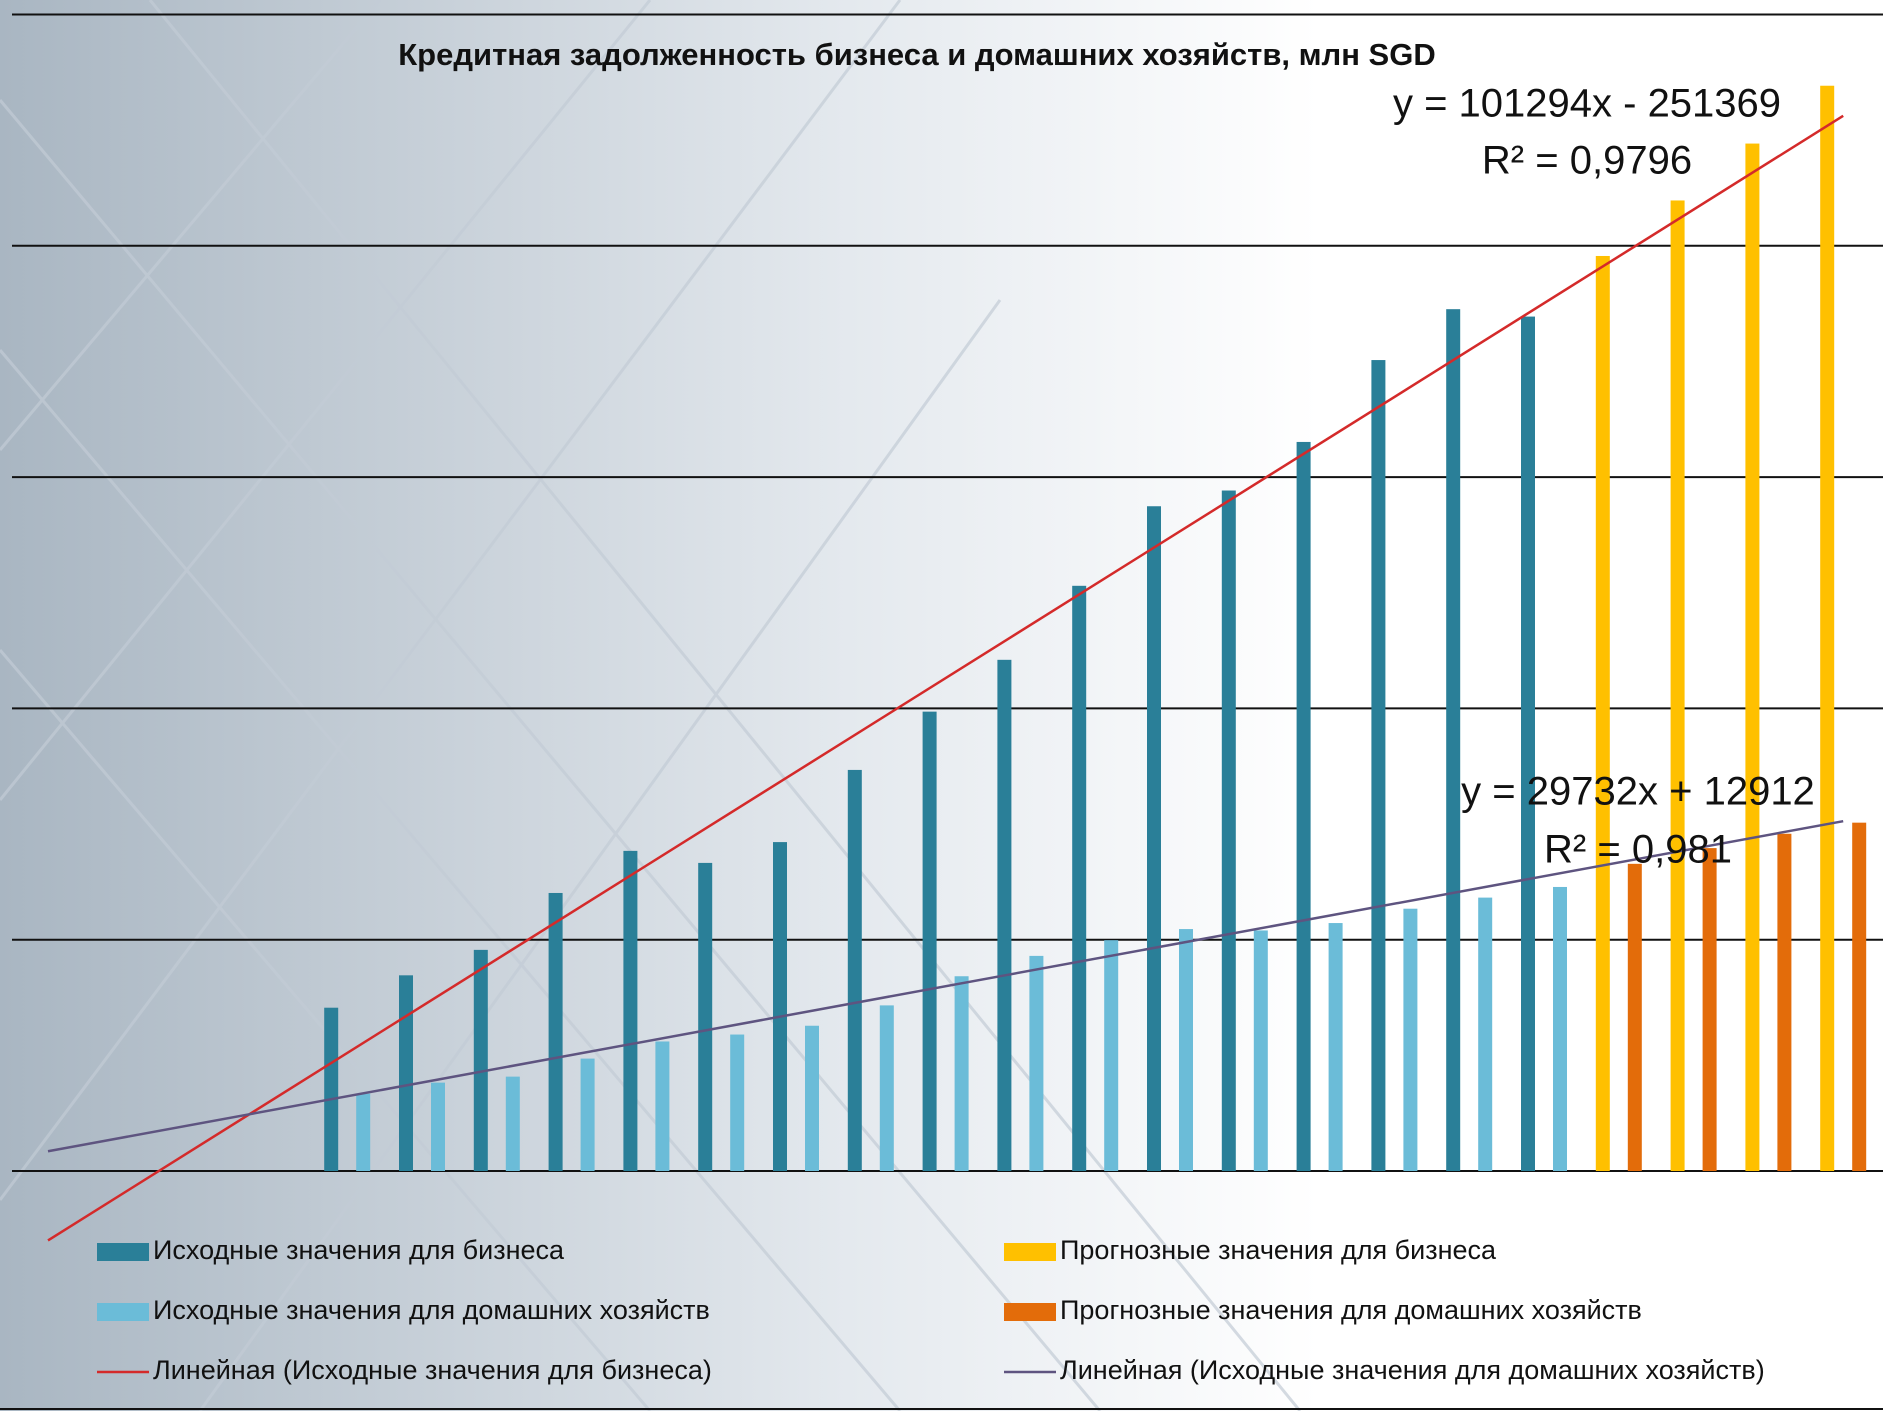 The image size is (1883, 1411). Describe the element at coordinates (1587, 161) in the screenshot. I see `trendline-r2: R² = 0,9796` at that location.